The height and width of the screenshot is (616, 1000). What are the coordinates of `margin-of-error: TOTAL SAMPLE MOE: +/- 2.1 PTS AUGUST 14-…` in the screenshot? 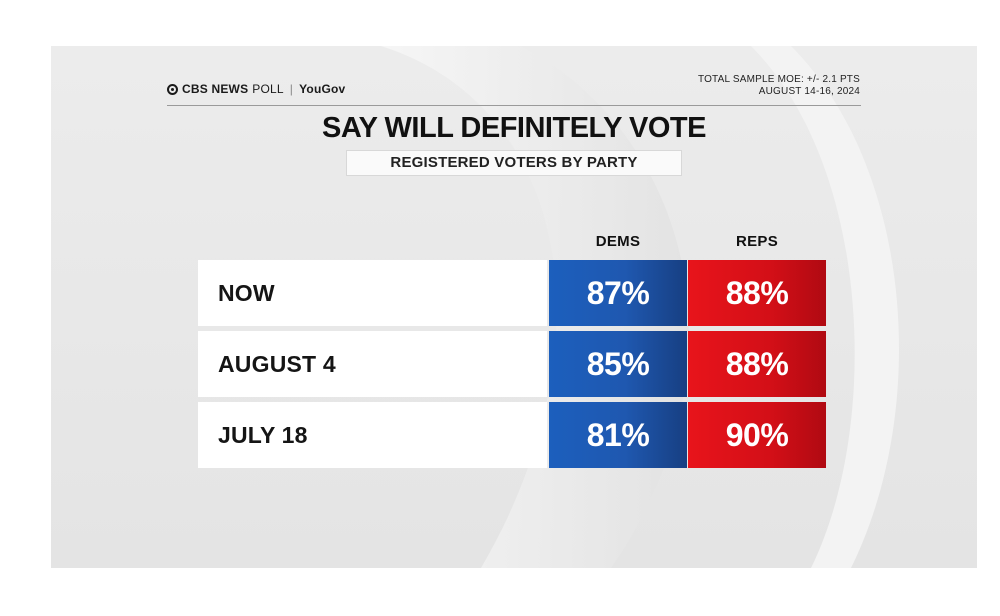 It's located at (779, 86).